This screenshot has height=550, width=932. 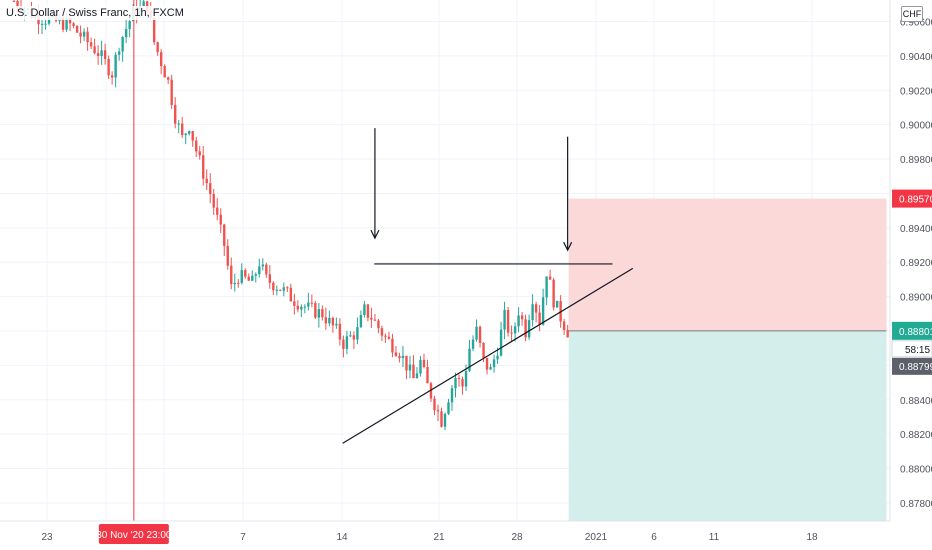 I want to click on time-tick-label: 21, so click(x=439, y=537).